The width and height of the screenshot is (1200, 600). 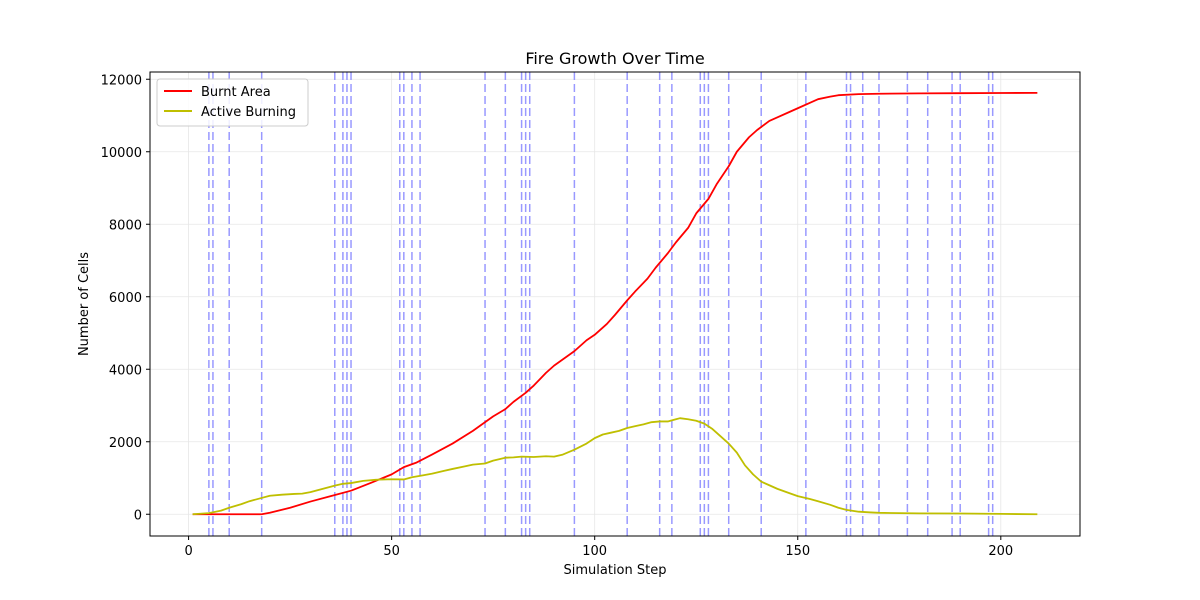 I want to click on y-tick-label: 12000, so click(x=121, y=80).